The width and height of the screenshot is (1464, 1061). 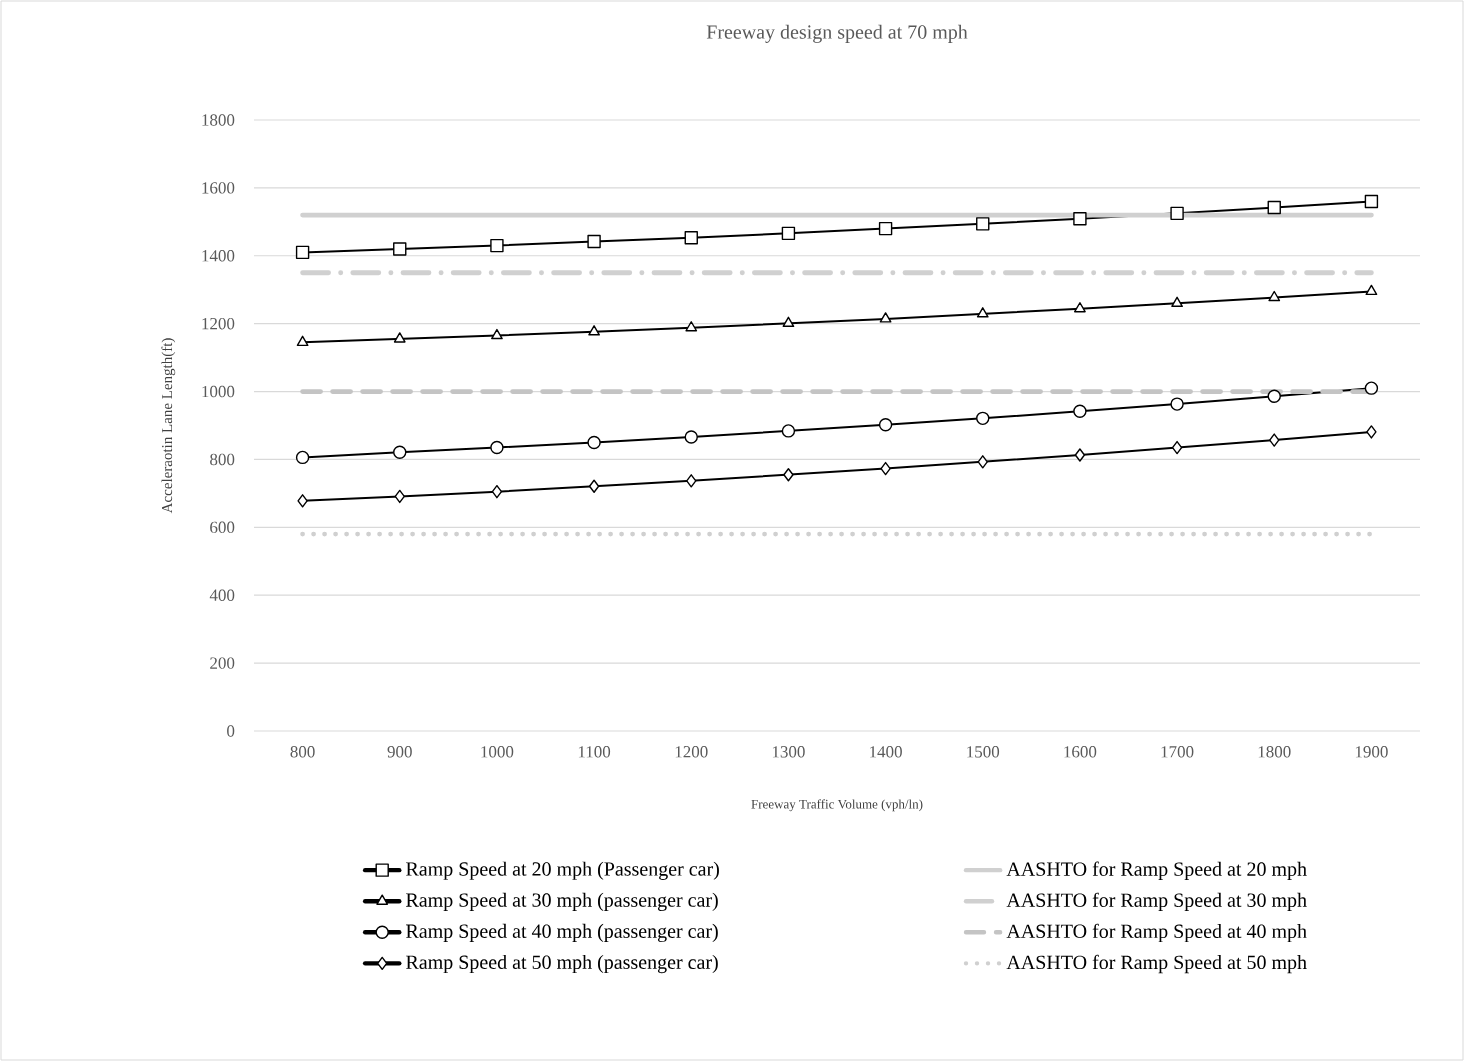 I want to click on y-tick-label: 800, so click(x=222, y=459).